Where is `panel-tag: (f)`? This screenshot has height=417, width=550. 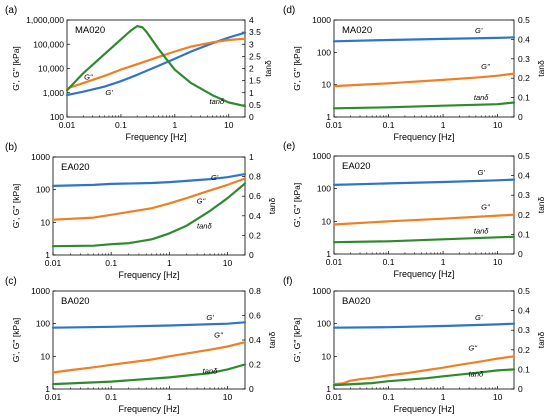 panel-tag: (f) is located at coordinates (287, 281).